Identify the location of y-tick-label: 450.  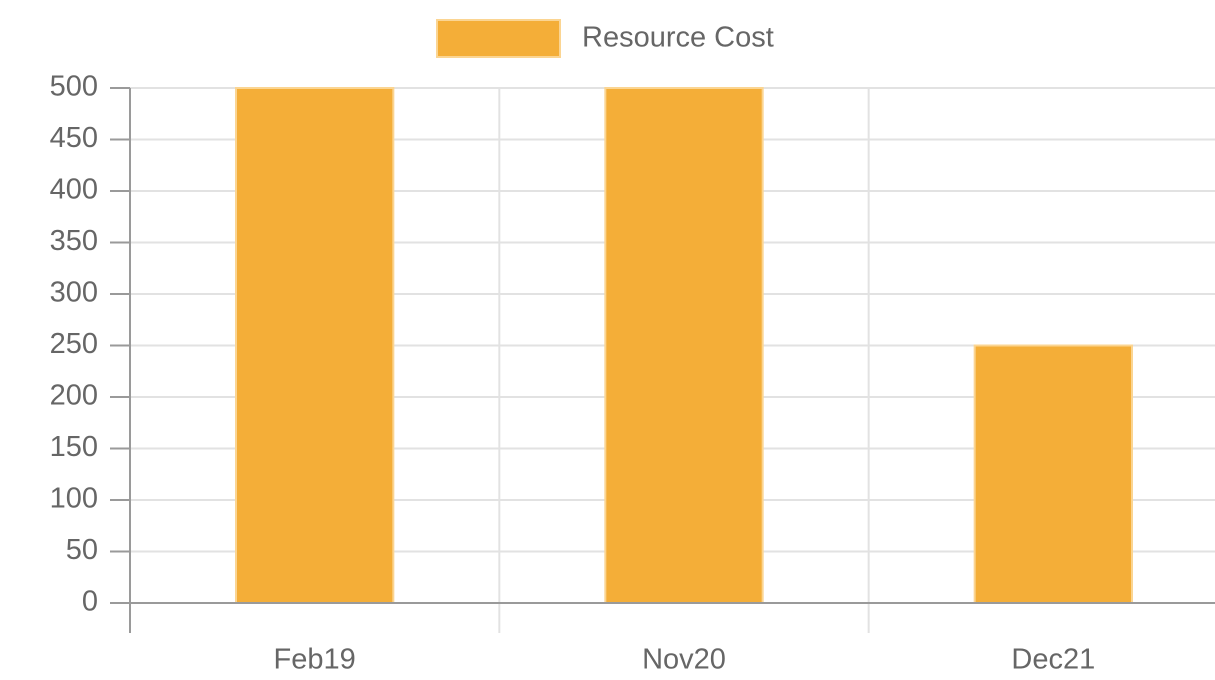
(74, 138).